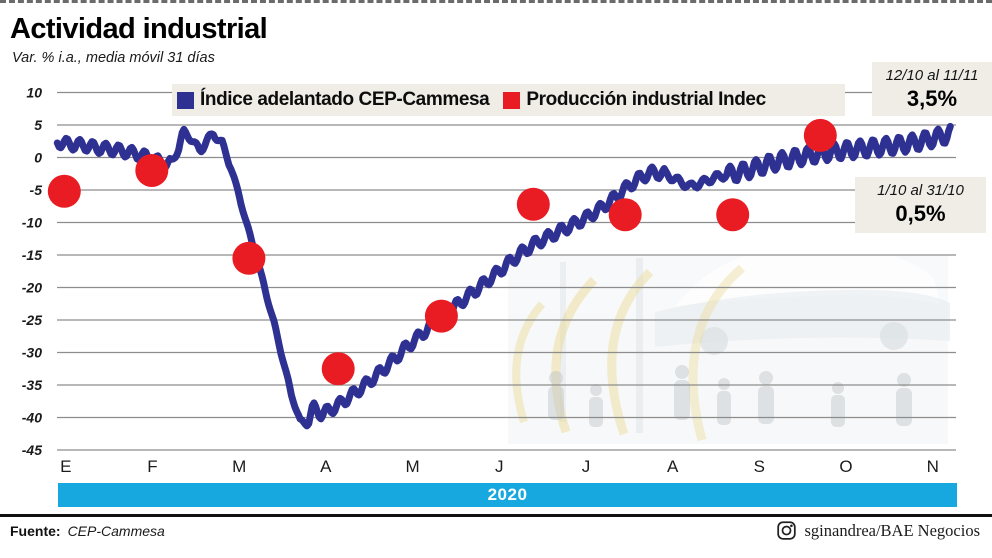 Image resolution: width=992 pixels, height=558 pixels. What do you see at coordinates (496, 1) in the screenshot?
I see `top-rule` at bounding box center [496, 1].